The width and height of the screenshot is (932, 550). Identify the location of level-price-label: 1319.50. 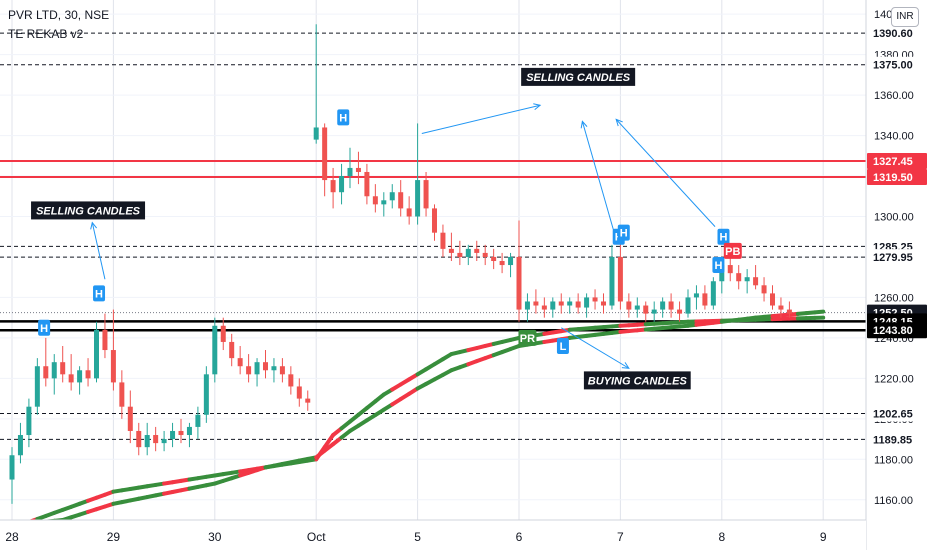
(893, 178).